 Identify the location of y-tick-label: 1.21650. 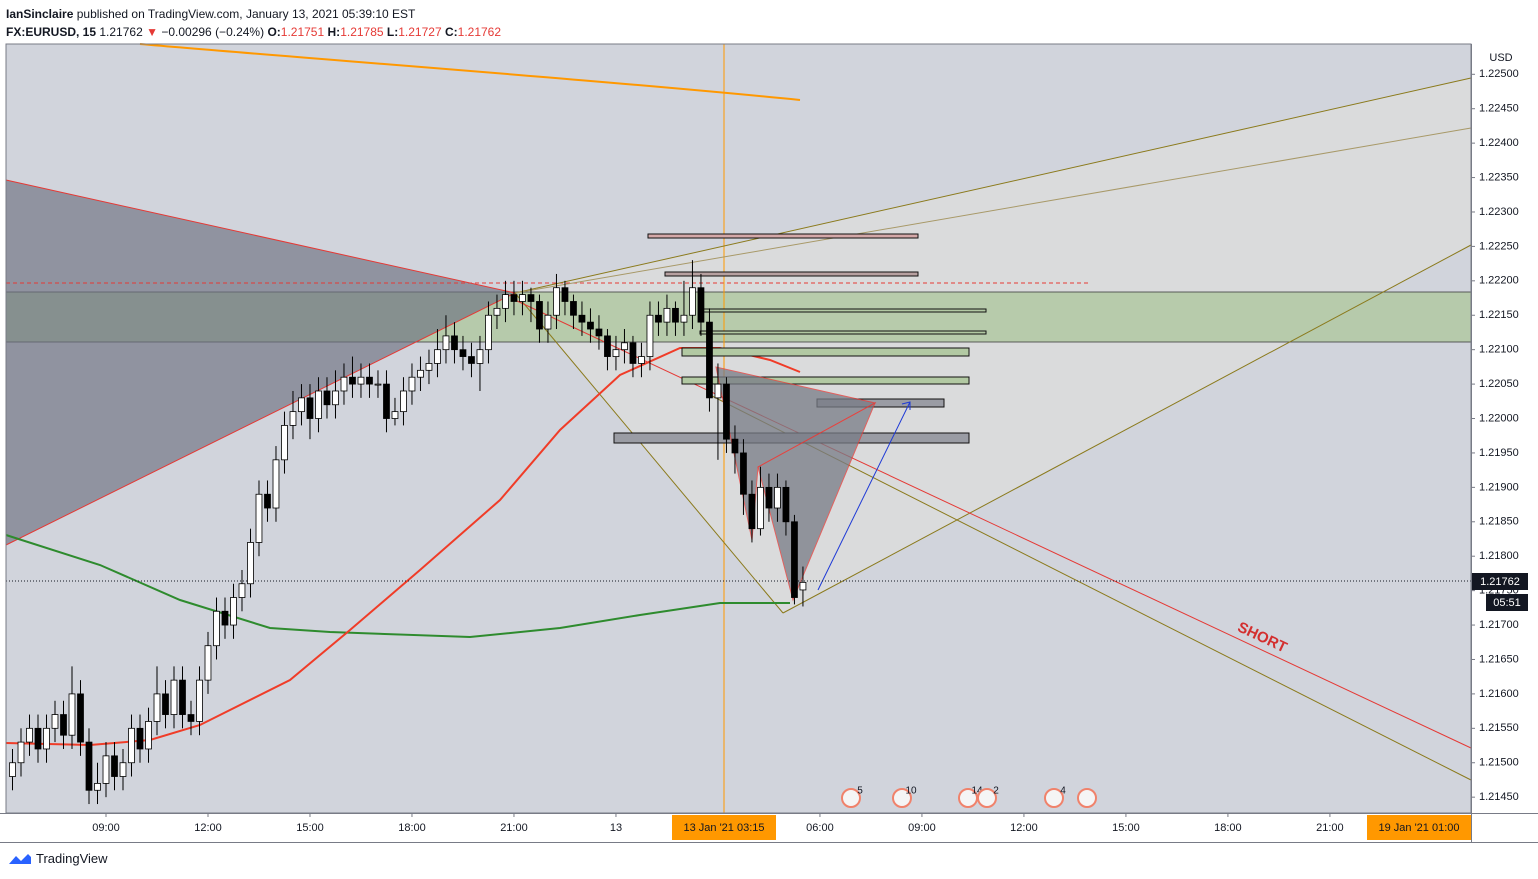
(1499, 659).